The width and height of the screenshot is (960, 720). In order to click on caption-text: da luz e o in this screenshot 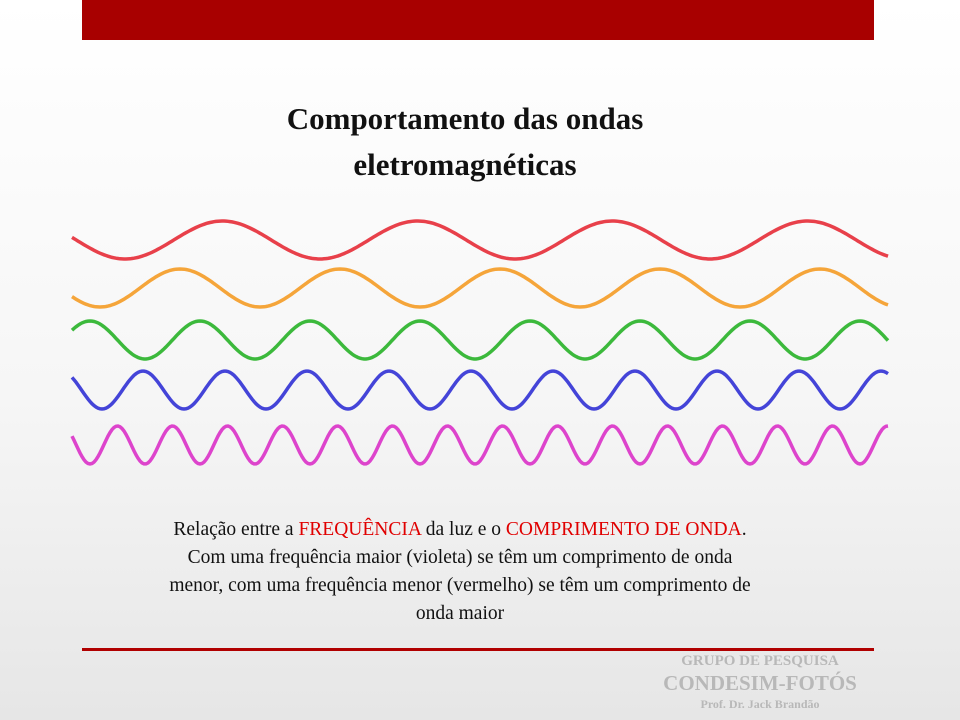, I will do `click(463, 529)`.